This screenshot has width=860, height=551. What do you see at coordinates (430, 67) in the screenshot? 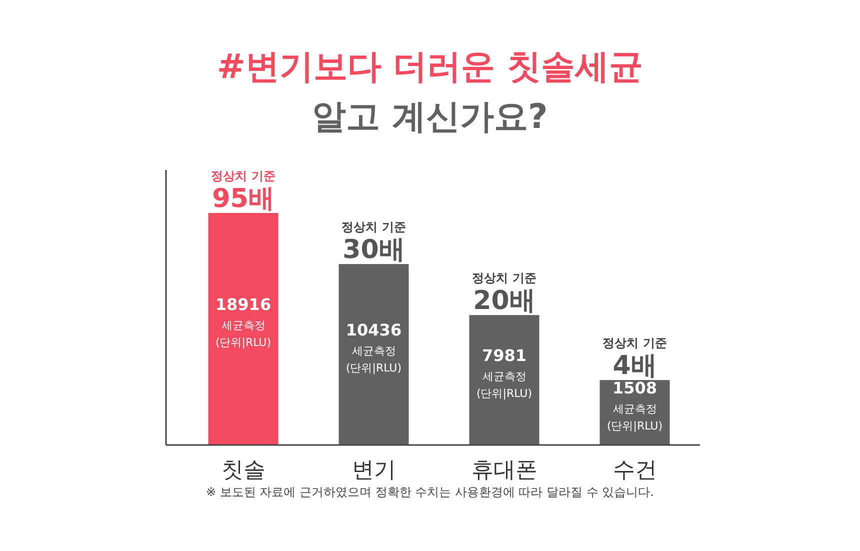
I see `chart-title: #변기보다 더러운 칫솔세균` at bounding box center [430, 67].